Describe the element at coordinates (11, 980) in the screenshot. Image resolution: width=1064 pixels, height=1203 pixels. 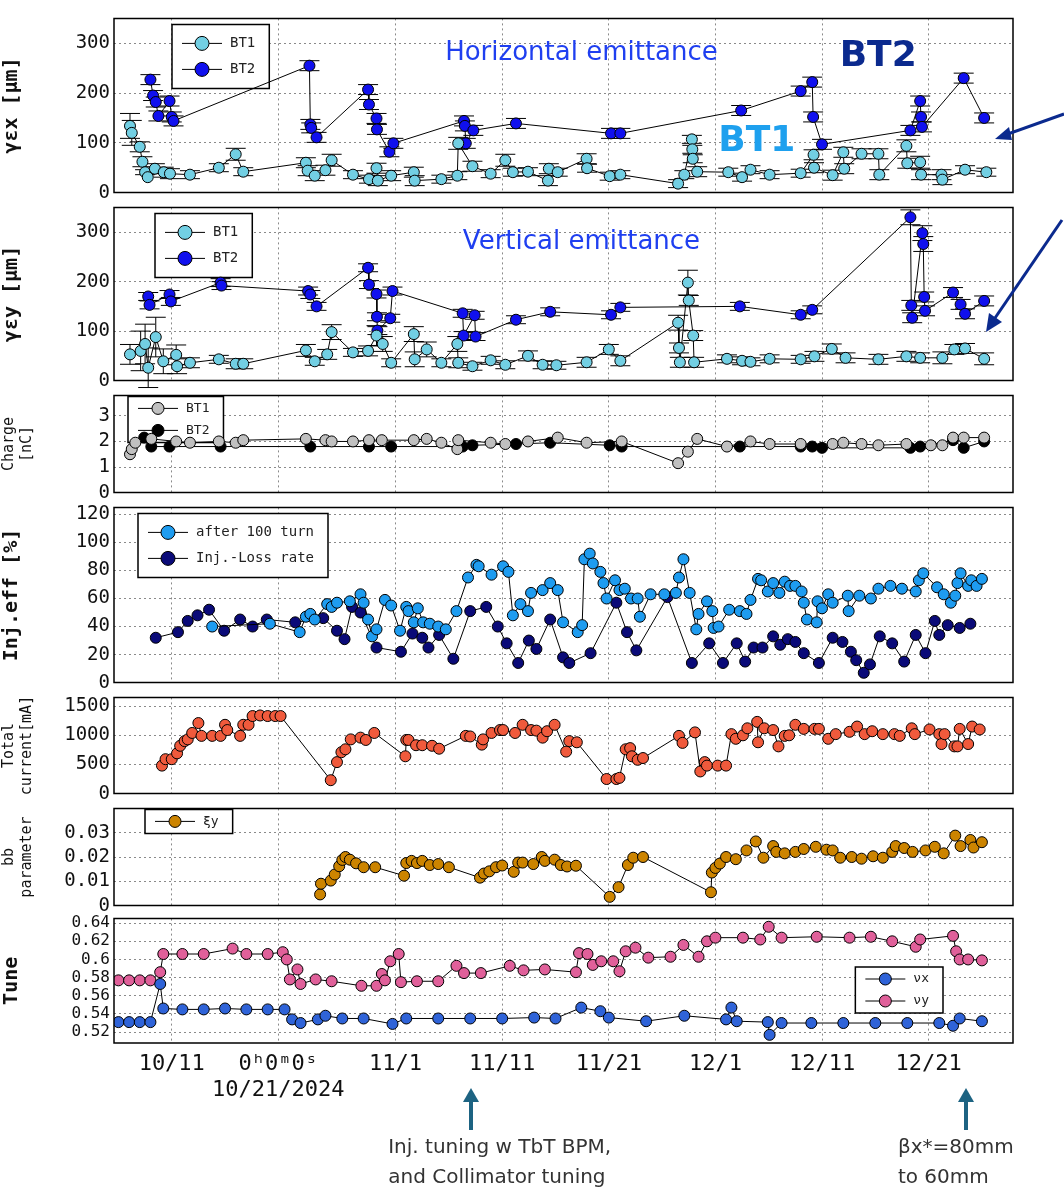
I see `y-axis-title: Tune` at that location.